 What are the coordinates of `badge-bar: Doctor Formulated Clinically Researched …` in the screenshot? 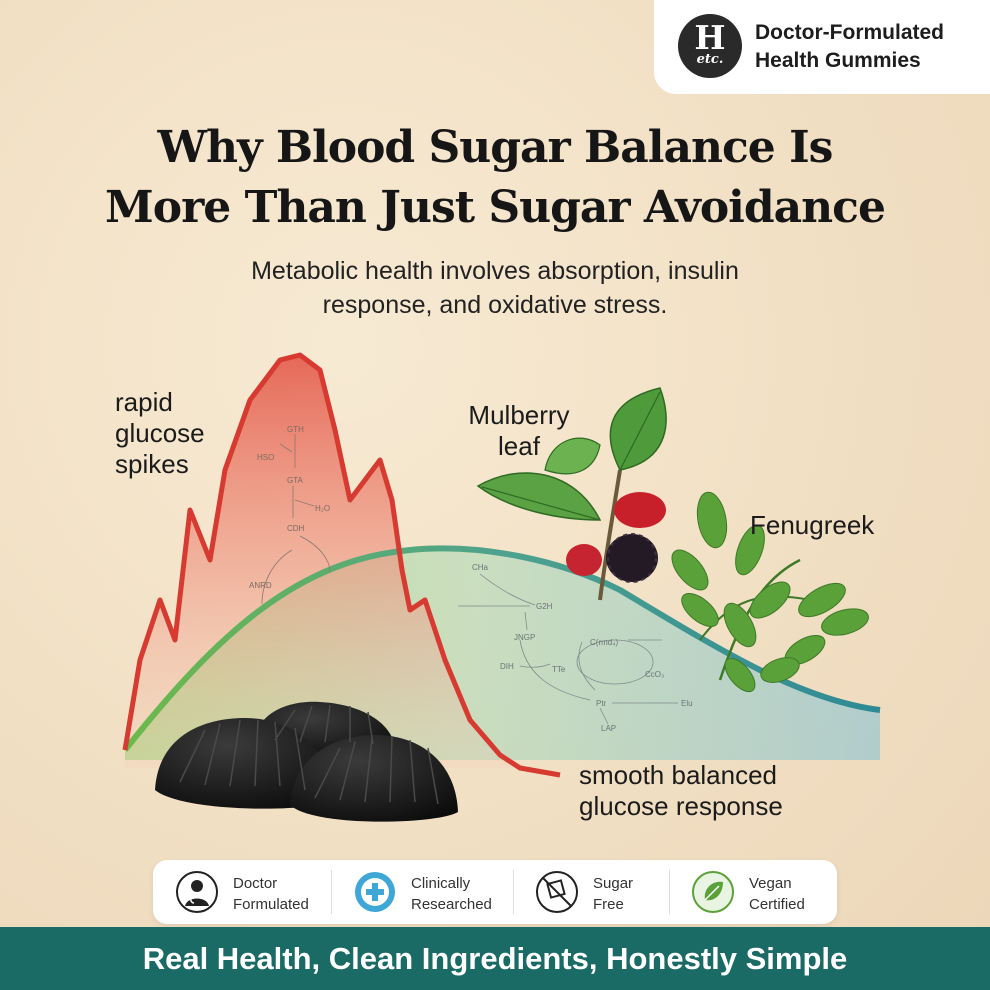 It's located at (495, 892).